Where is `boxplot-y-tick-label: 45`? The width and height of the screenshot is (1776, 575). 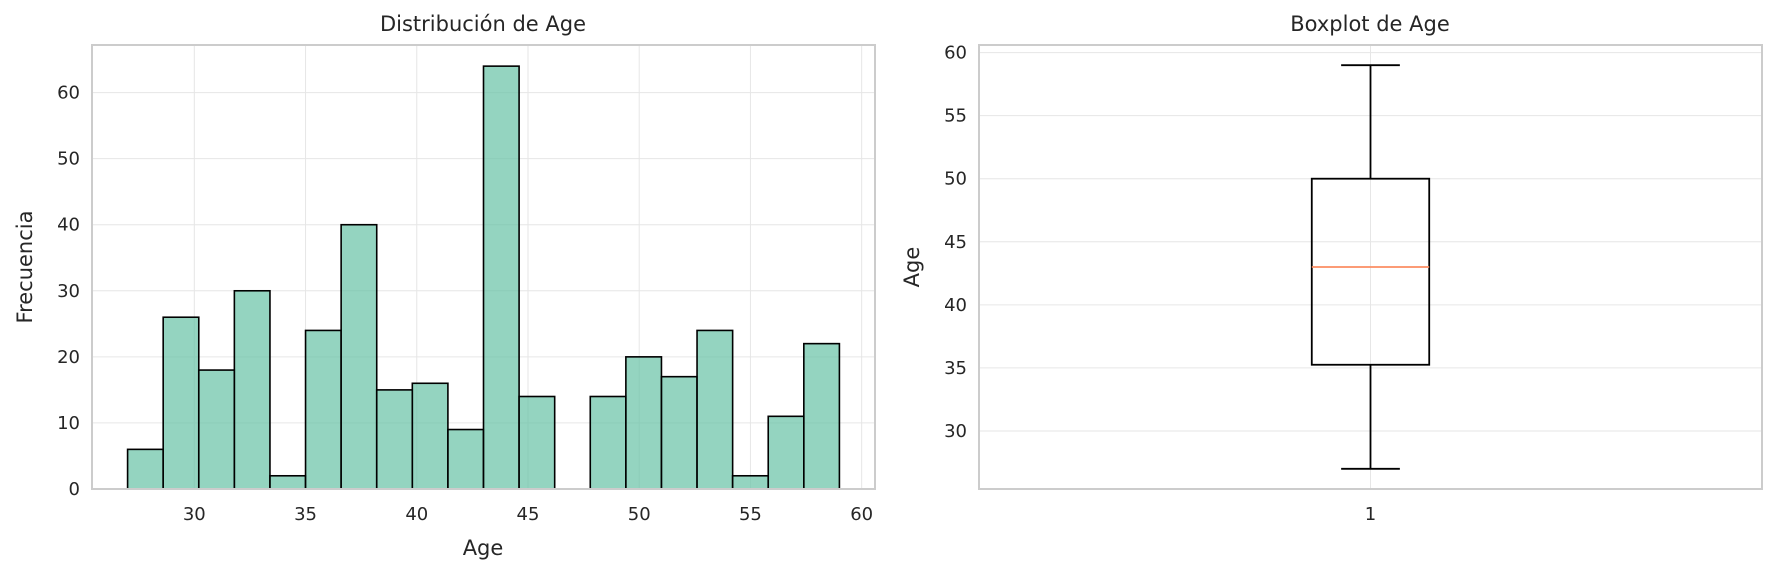
boxplot-y-tick-label: 45 is located at coordinates (955, 242).